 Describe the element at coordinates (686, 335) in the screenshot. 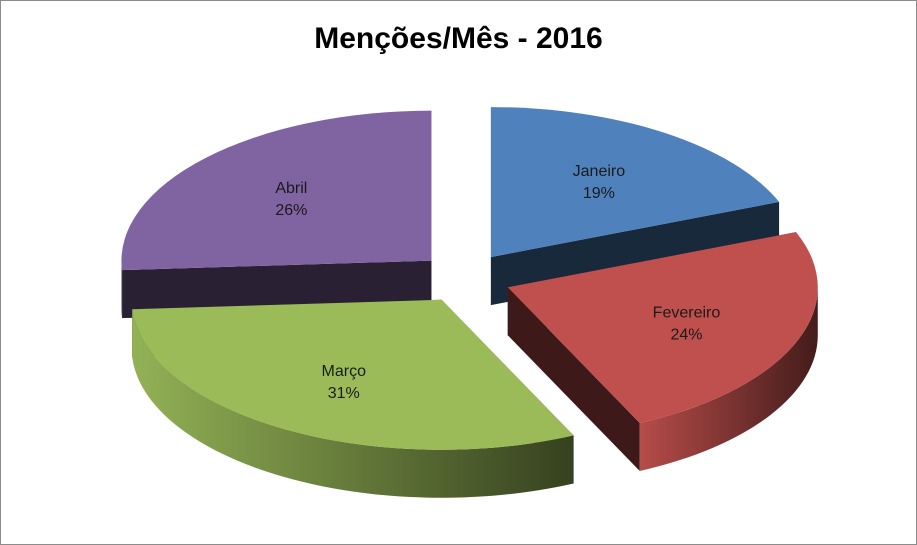

I see `slice-percent-label: 24%` at that location.